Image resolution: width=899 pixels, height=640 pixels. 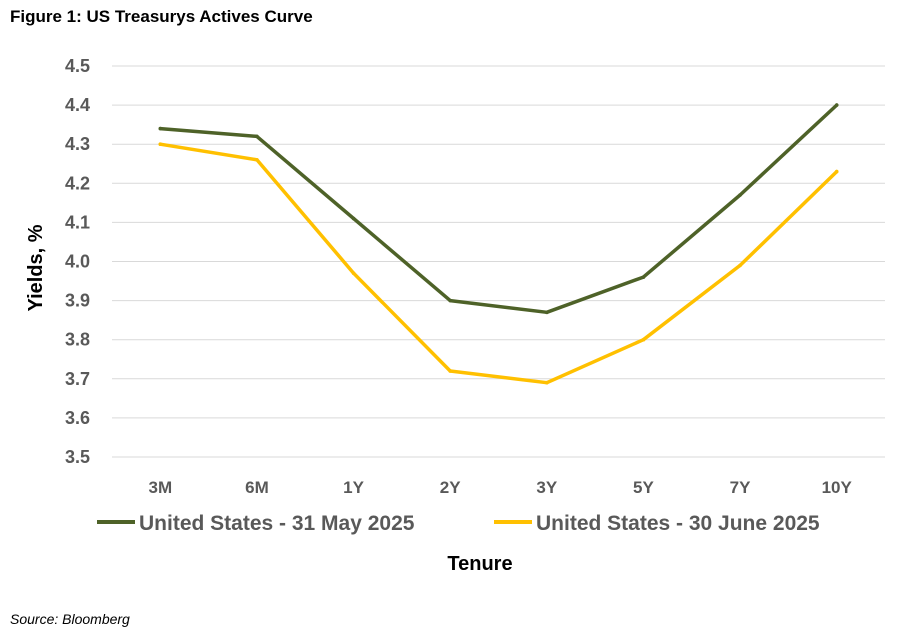 What do you see at coordinates (479, 564) in the screenshot?
I see `x-axis-title: Tenure` at bounding box center [479, 564].